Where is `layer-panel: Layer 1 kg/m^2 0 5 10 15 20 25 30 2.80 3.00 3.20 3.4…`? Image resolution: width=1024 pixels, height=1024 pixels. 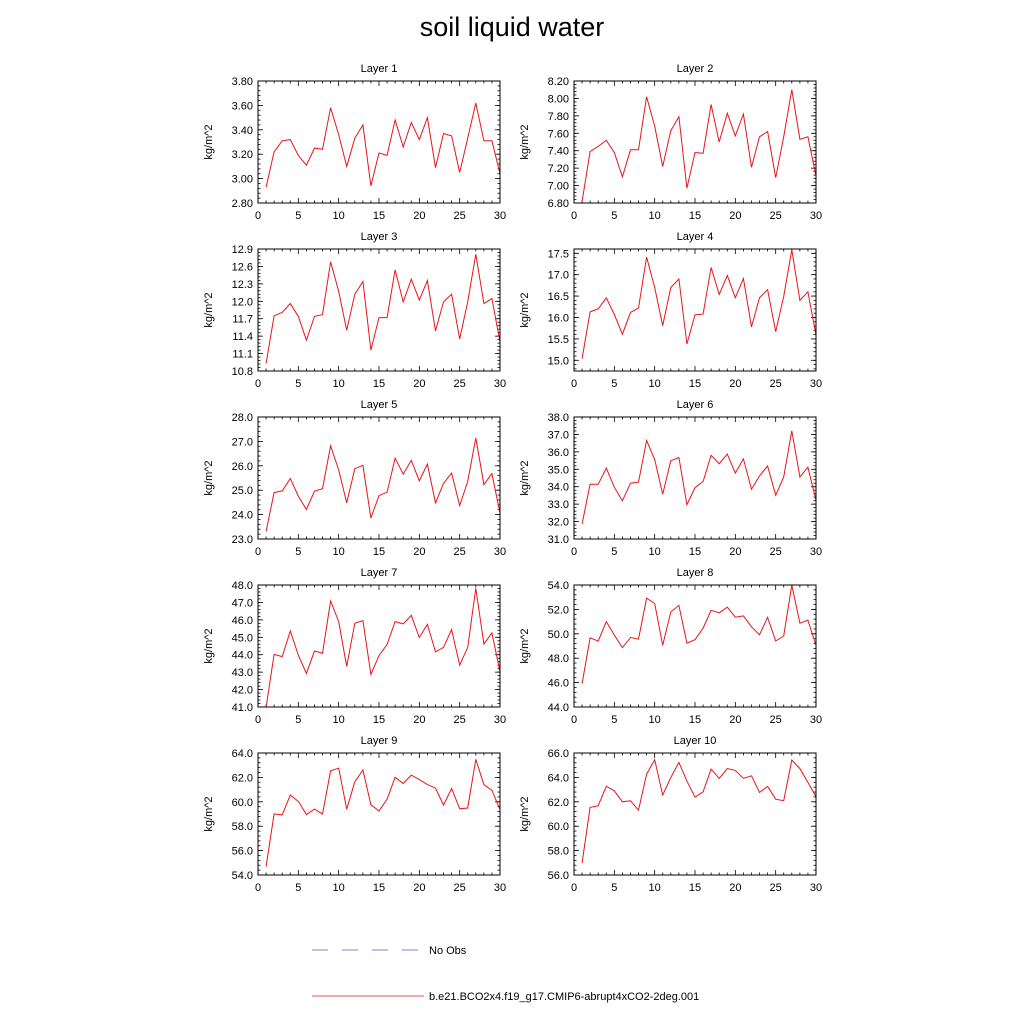
layer-panel: Layer 1 kg/m^2 0 5 10 15 20 25 30 2.80 3.00 3.20 3.4… is located at coordinates (354, 142).